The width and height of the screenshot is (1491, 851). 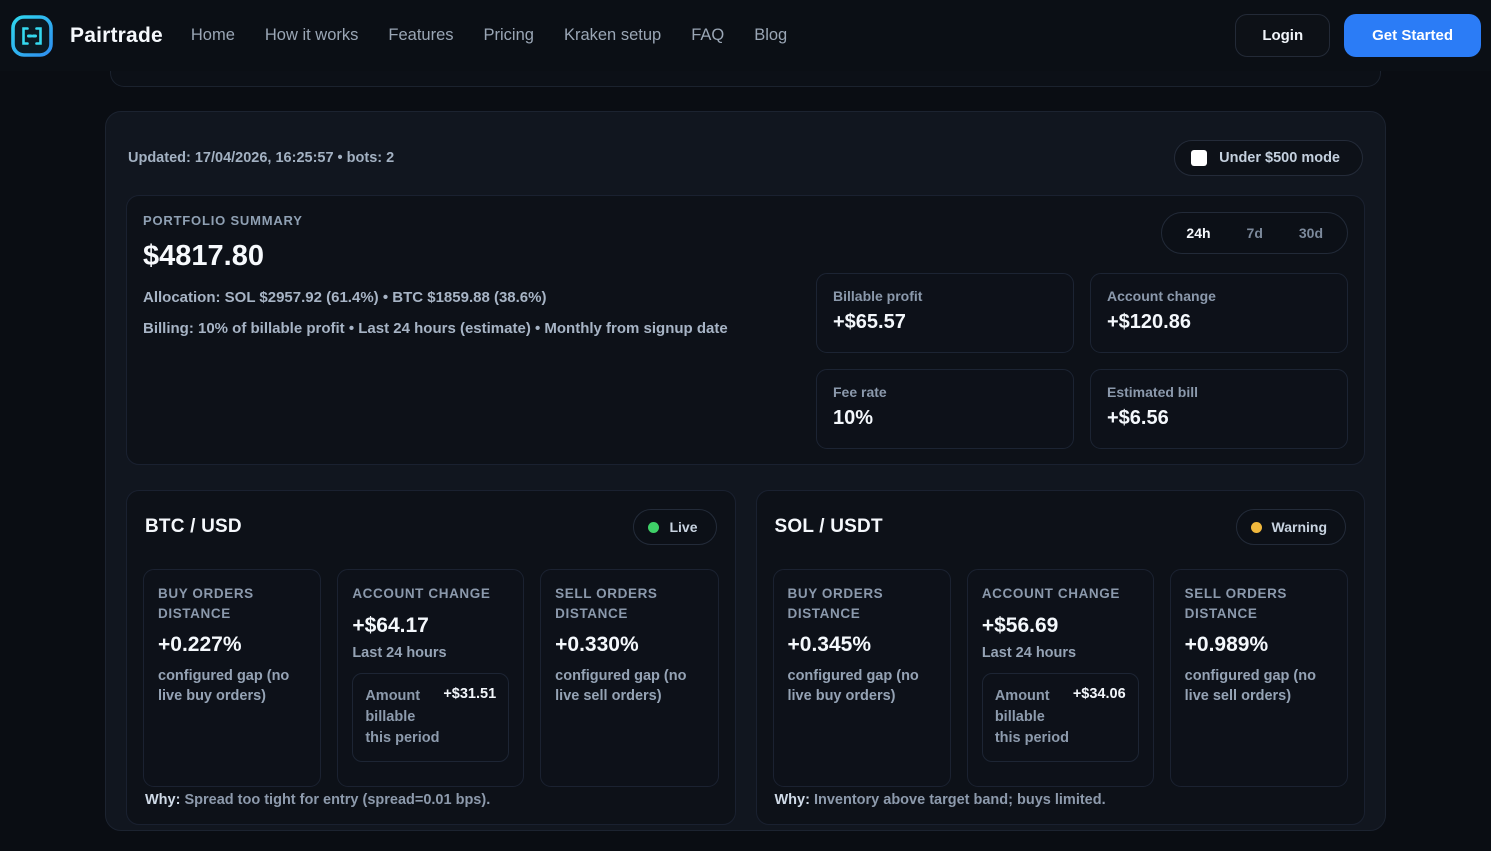 What do you see at coordinates (390, 625) in the screenshot?
I see `metric-value: +$64.17` at bounding box center [390, 625].